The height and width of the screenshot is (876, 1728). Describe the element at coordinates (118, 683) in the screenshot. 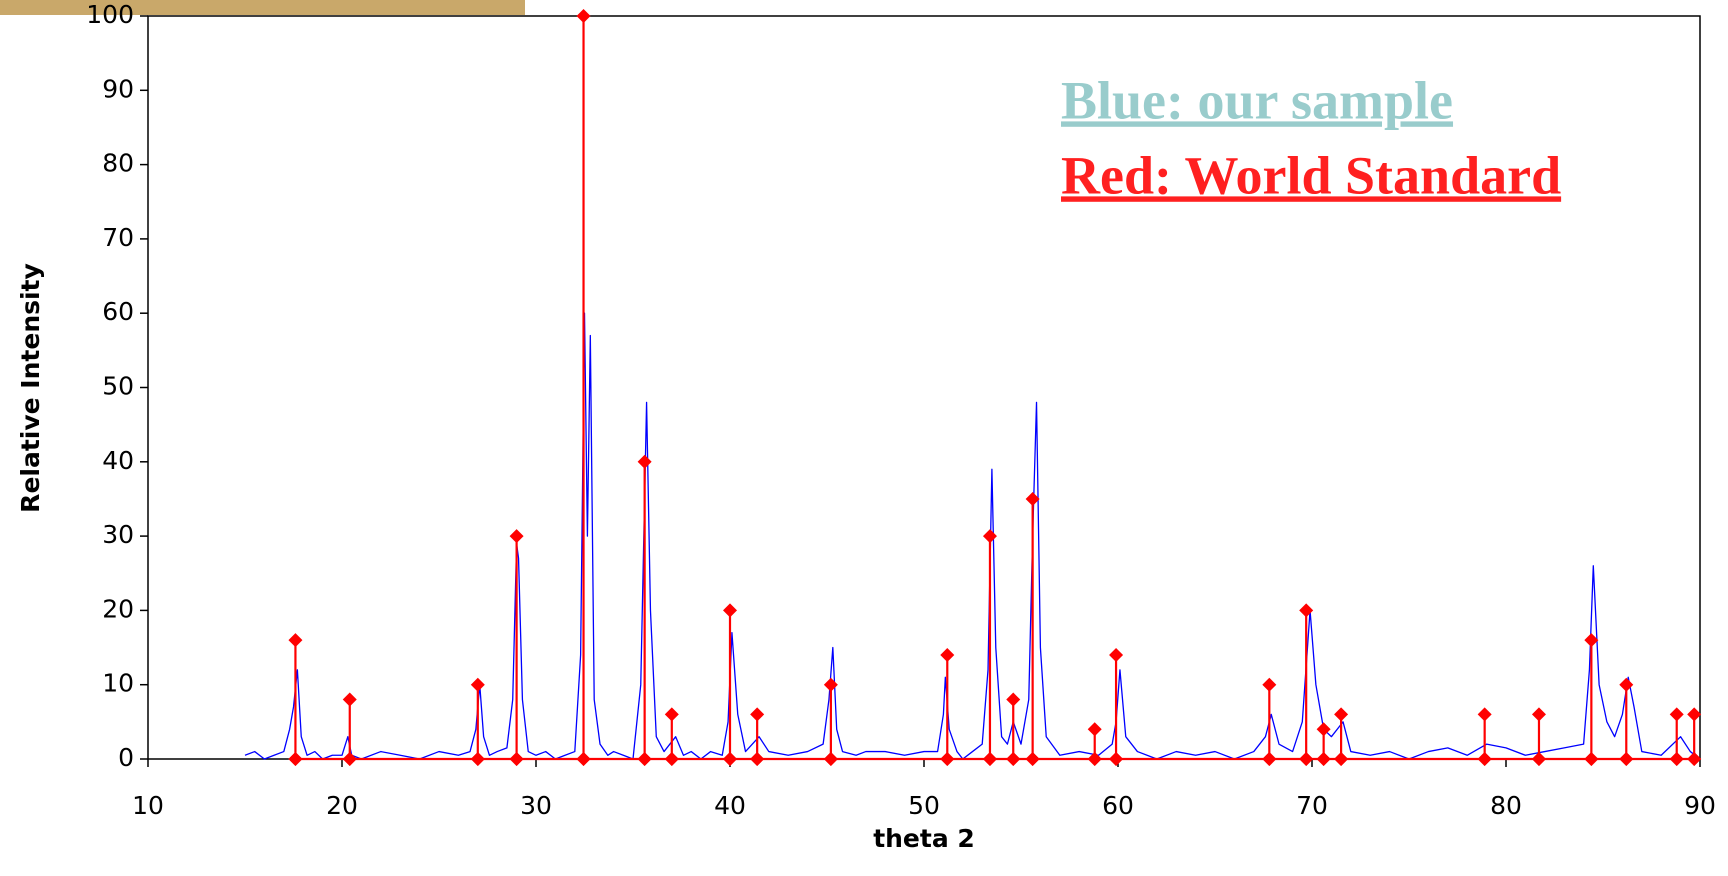

I see `y-tick-label: 10` at that location.